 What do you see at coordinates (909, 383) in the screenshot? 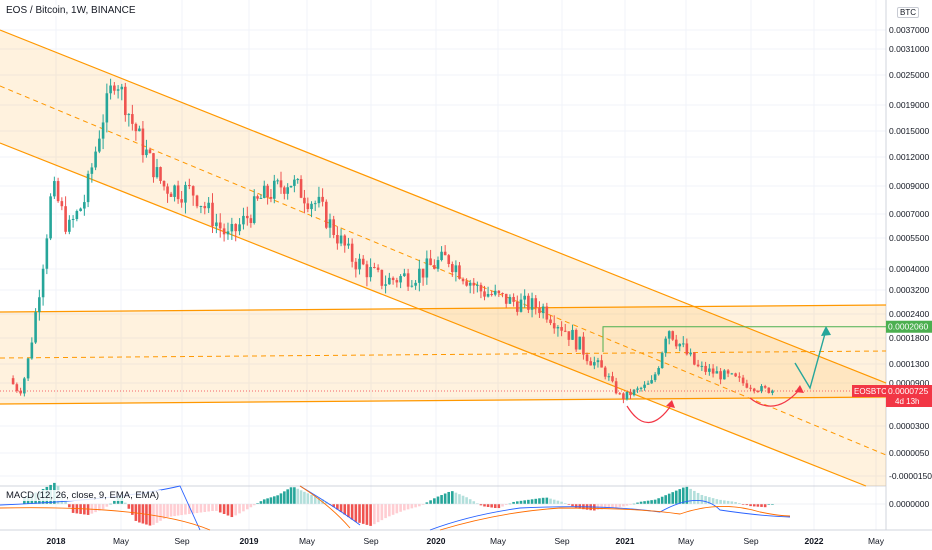
I see `price-tick-label-14: 0.0000900` at bounding box center [909, 383].